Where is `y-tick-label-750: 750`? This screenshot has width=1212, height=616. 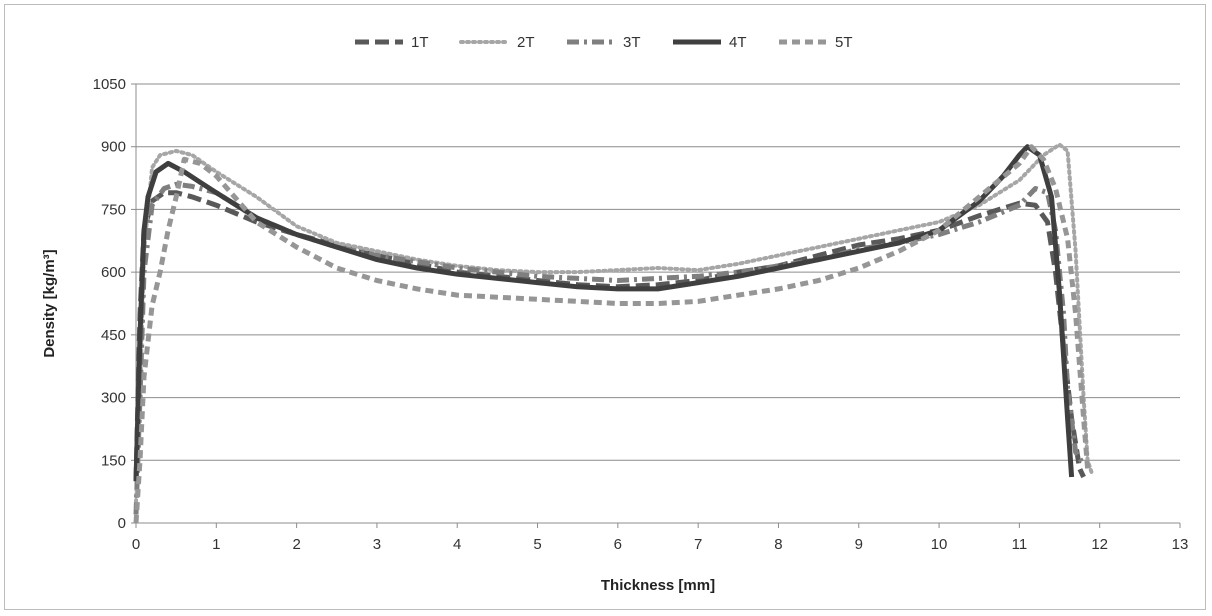 y-tick-label-750: 750 is located at coordinates (113, 209).